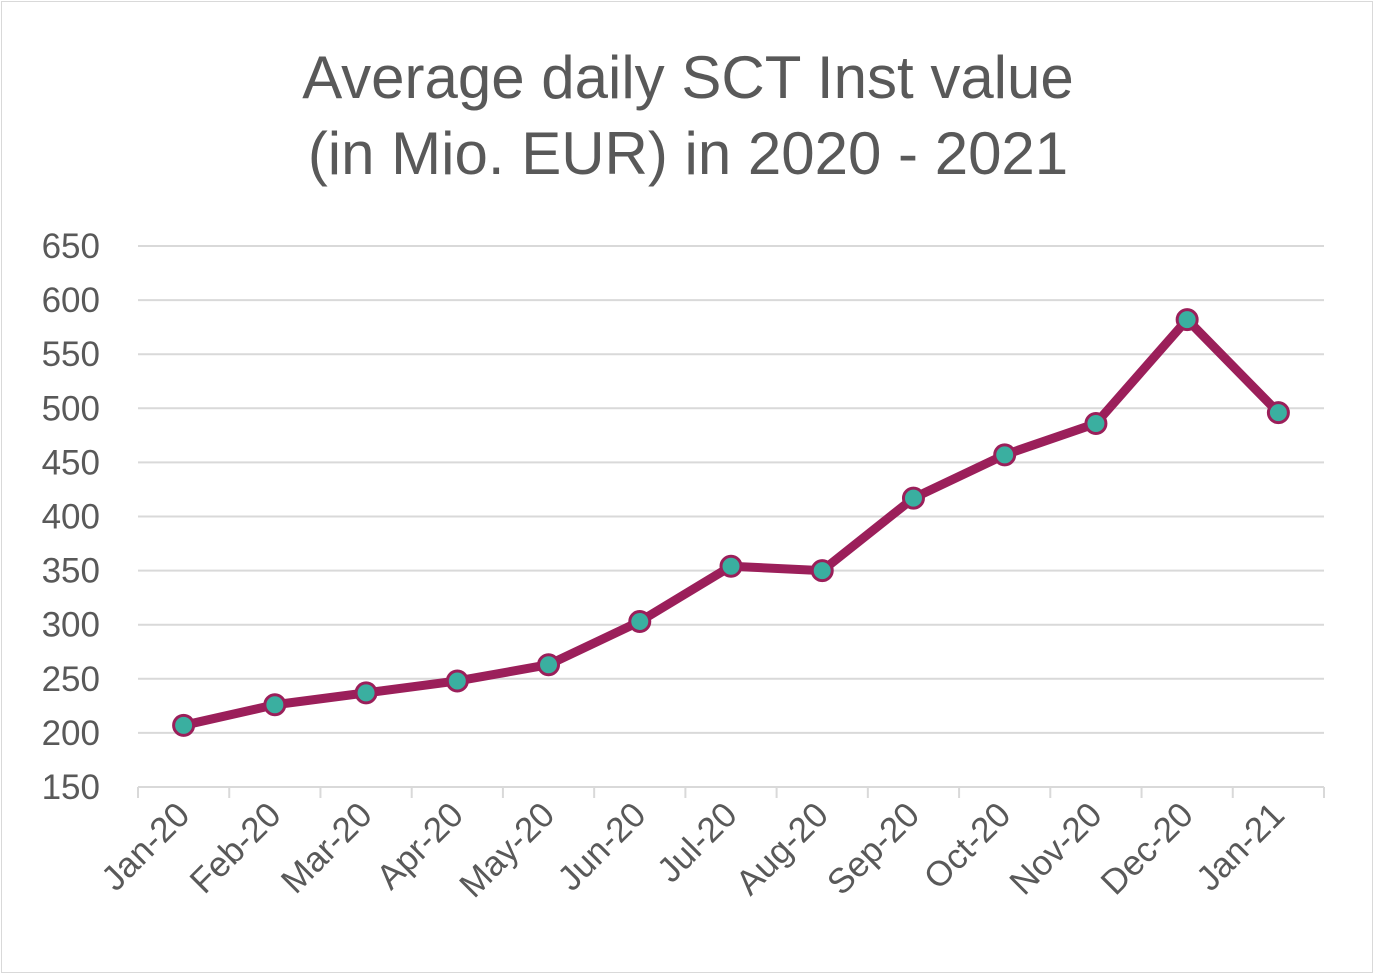 The width and height of the screenshot is (1376, 976). What do you see at coordinates (601, 846) in the screenshot?
I see `x-tick-label: Jun-20` at bounding box center [601, 846].